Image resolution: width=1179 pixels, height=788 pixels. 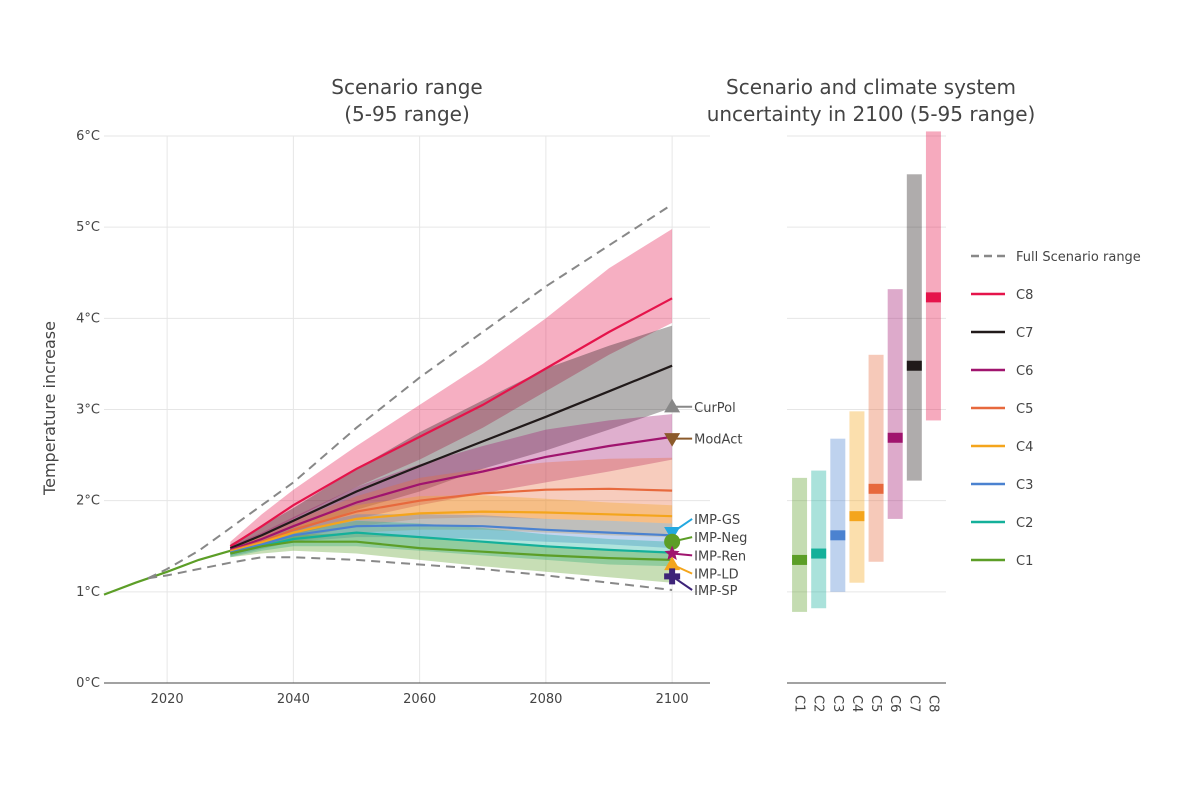 I want to click on category-label: C7, so click(x=913, y=703).